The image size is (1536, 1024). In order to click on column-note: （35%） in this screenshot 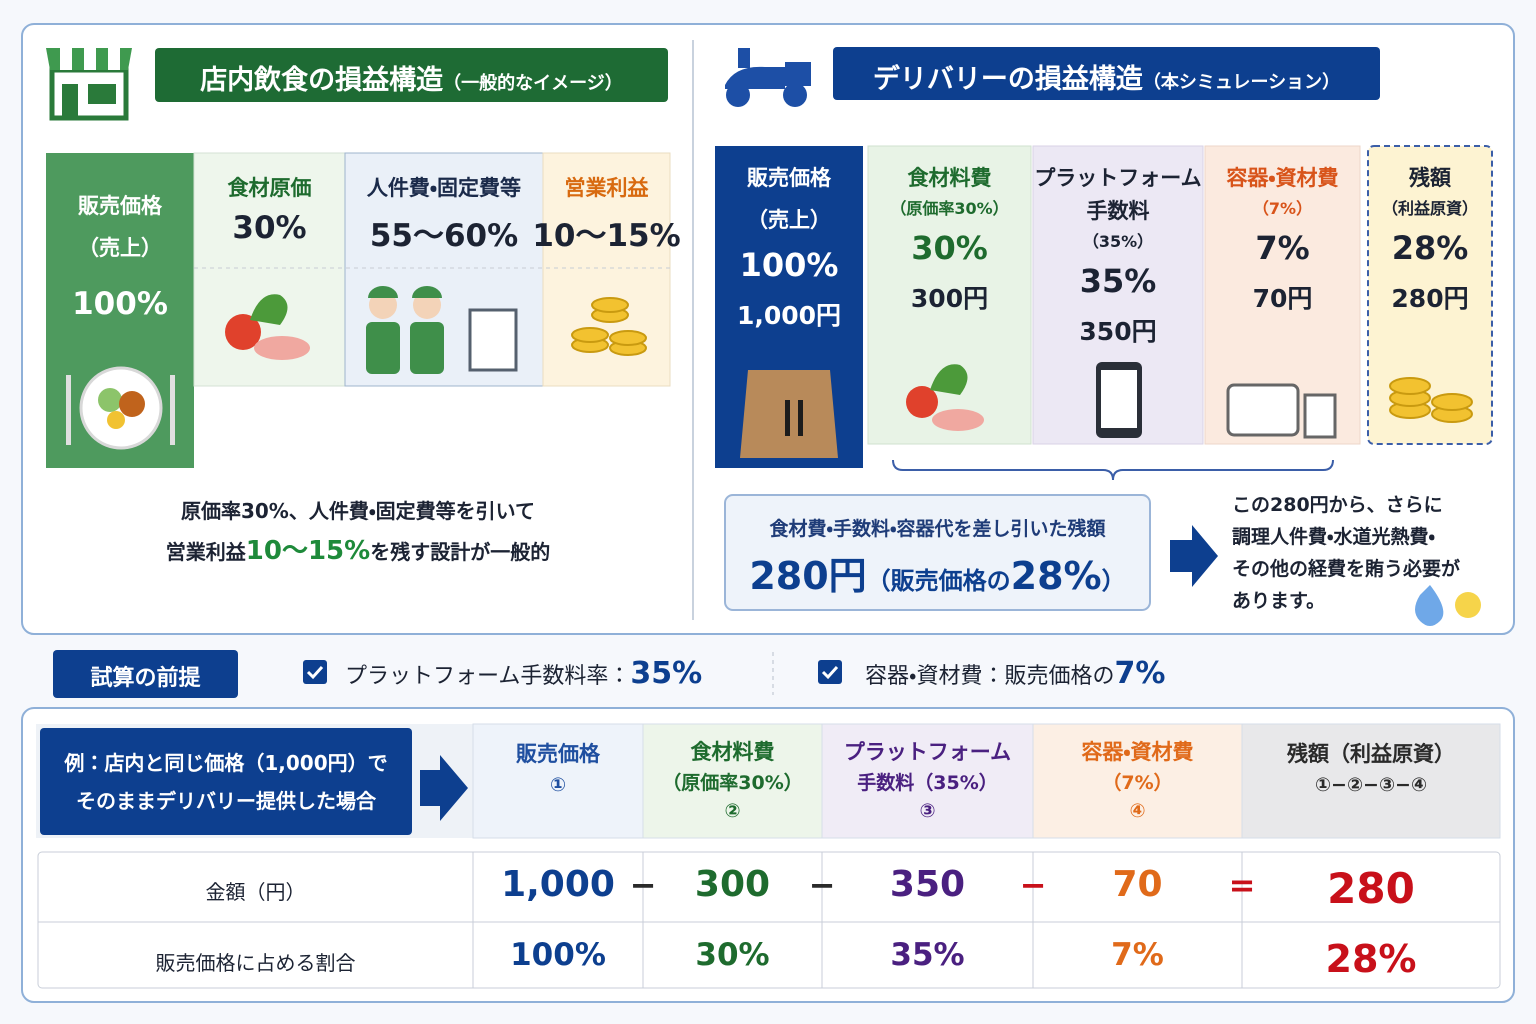, I will do `click(1118, 241)`.